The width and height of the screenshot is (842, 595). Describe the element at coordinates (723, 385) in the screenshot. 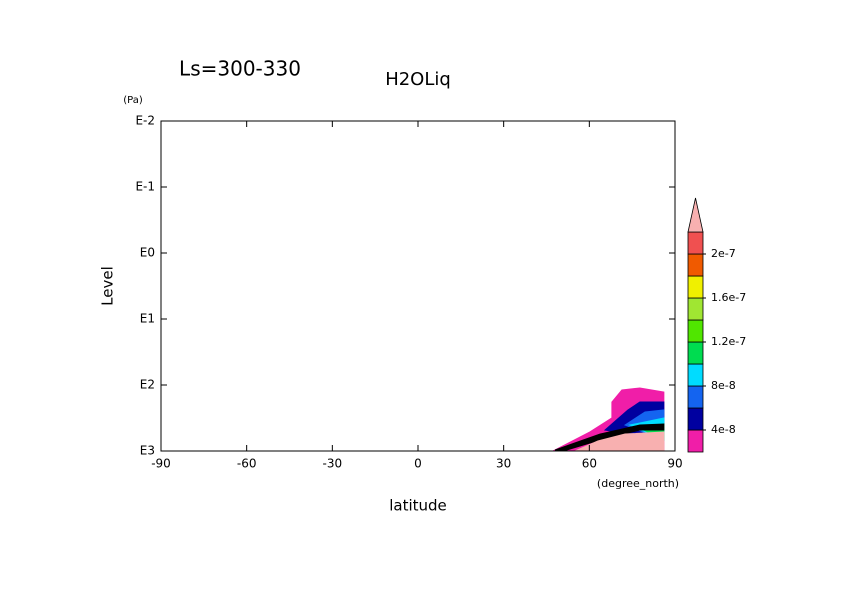

I see `colorbar-label: 8e-8` at that location.